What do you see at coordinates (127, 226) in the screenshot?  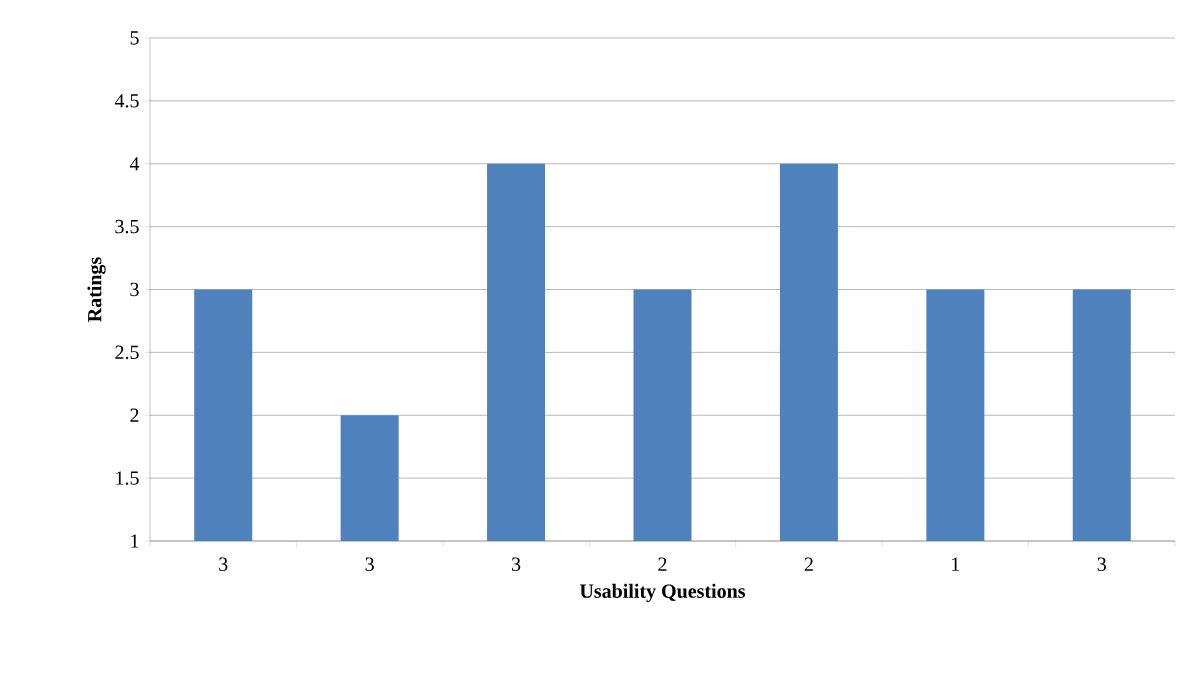 I see `y-tick-label: 3.5` at bounding box center [127, 226].